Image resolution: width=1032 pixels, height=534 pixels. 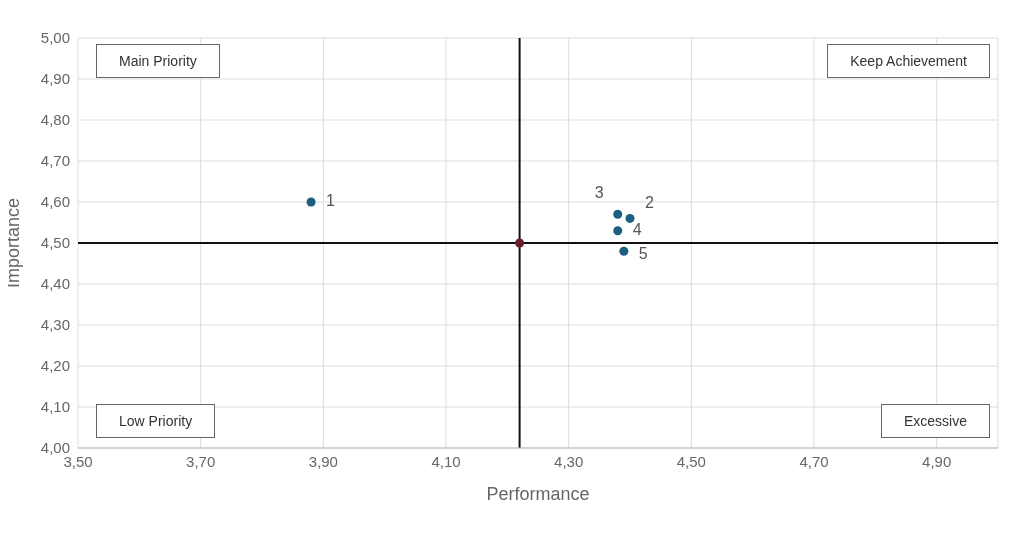 I want to click on annotation: 4, so click(x=637, y=229).